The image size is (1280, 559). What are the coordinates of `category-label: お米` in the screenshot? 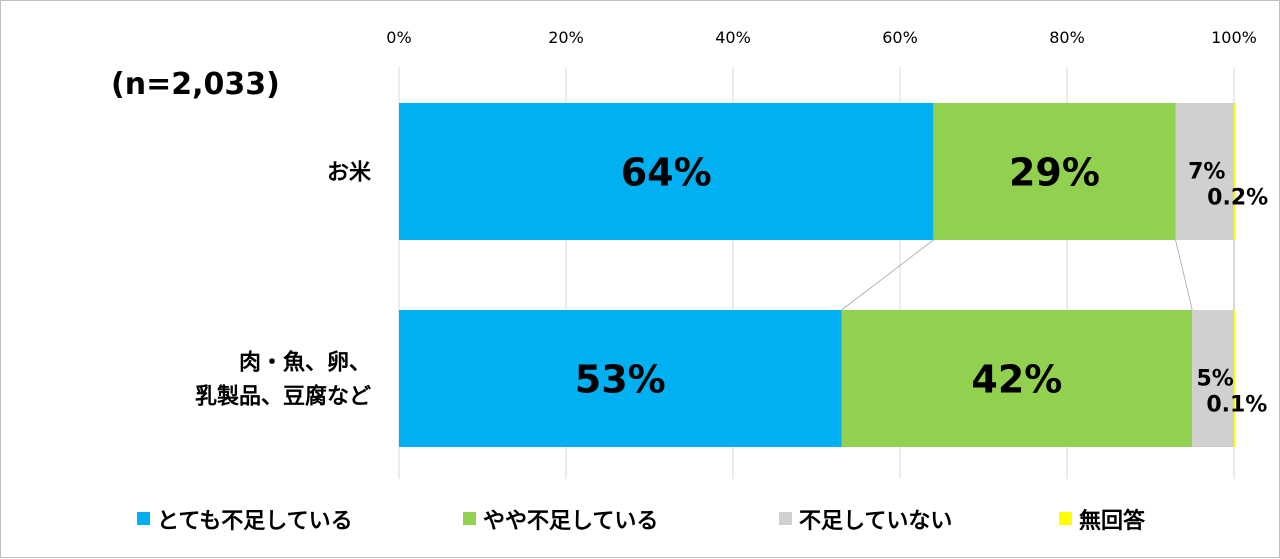 It's located at (349, 173).